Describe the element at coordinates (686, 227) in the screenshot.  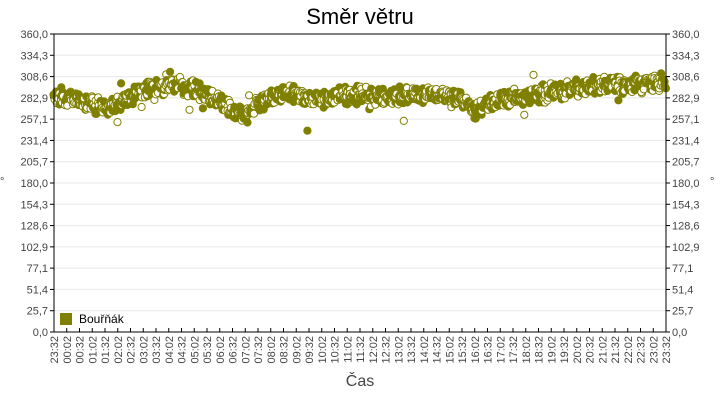
I see `y-tick-label-right: 128,6` at that location.